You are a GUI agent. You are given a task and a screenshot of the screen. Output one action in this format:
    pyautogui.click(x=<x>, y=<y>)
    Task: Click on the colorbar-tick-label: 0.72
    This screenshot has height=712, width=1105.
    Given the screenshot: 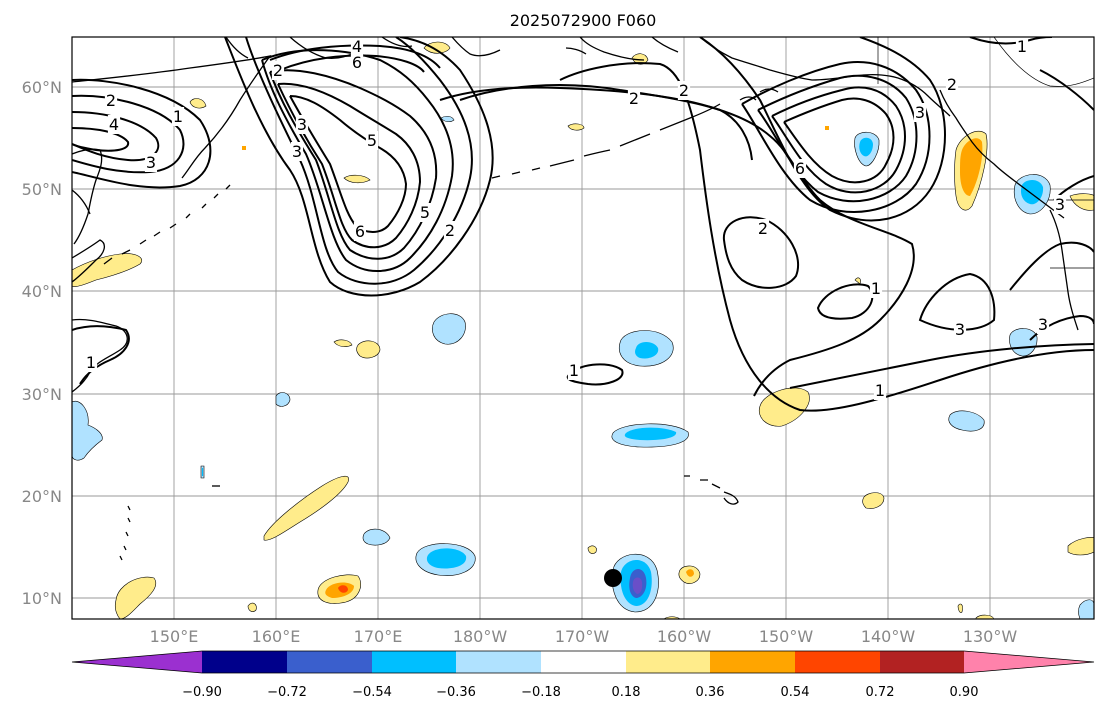 What is the action you would take?
    pyautogui.click(x=880, y=692)
    